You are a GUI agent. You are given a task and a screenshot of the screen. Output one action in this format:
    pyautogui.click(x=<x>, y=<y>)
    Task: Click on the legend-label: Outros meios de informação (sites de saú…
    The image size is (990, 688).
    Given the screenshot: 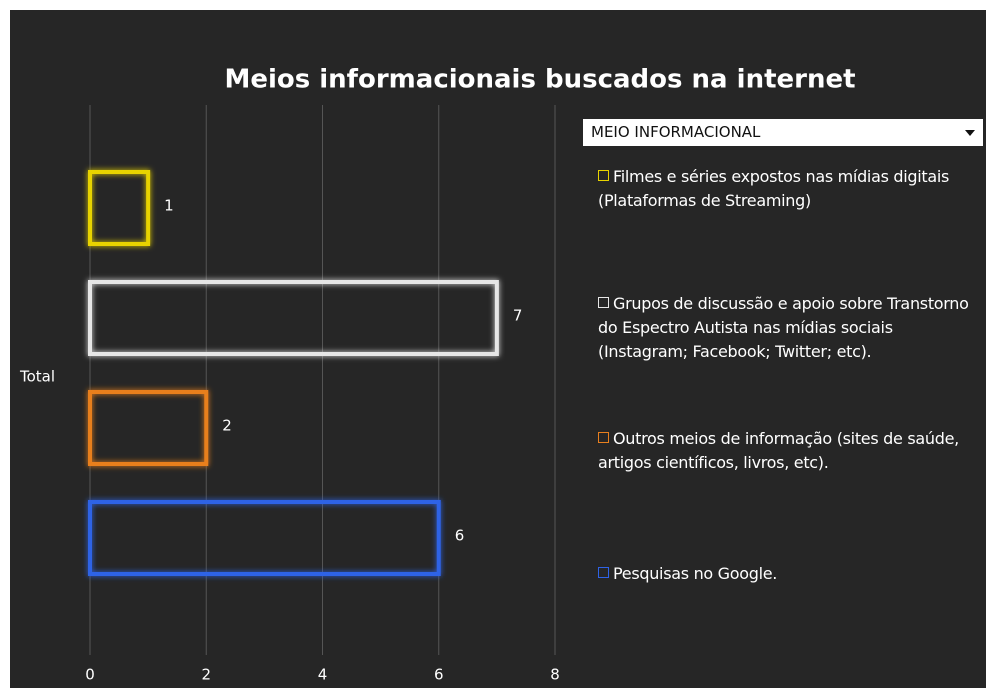 What is the action you would take?
    pyautogui.click(x=778, y=450)
    